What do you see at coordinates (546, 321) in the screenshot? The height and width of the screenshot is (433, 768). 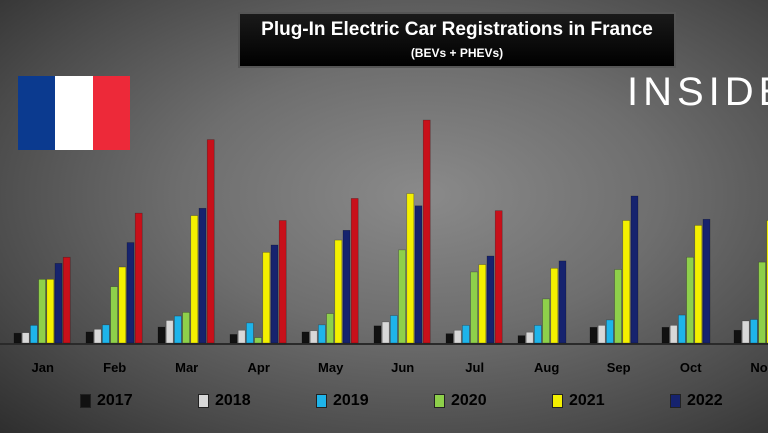 I see `bar-aug-2020` at bounding box center [546, 321].